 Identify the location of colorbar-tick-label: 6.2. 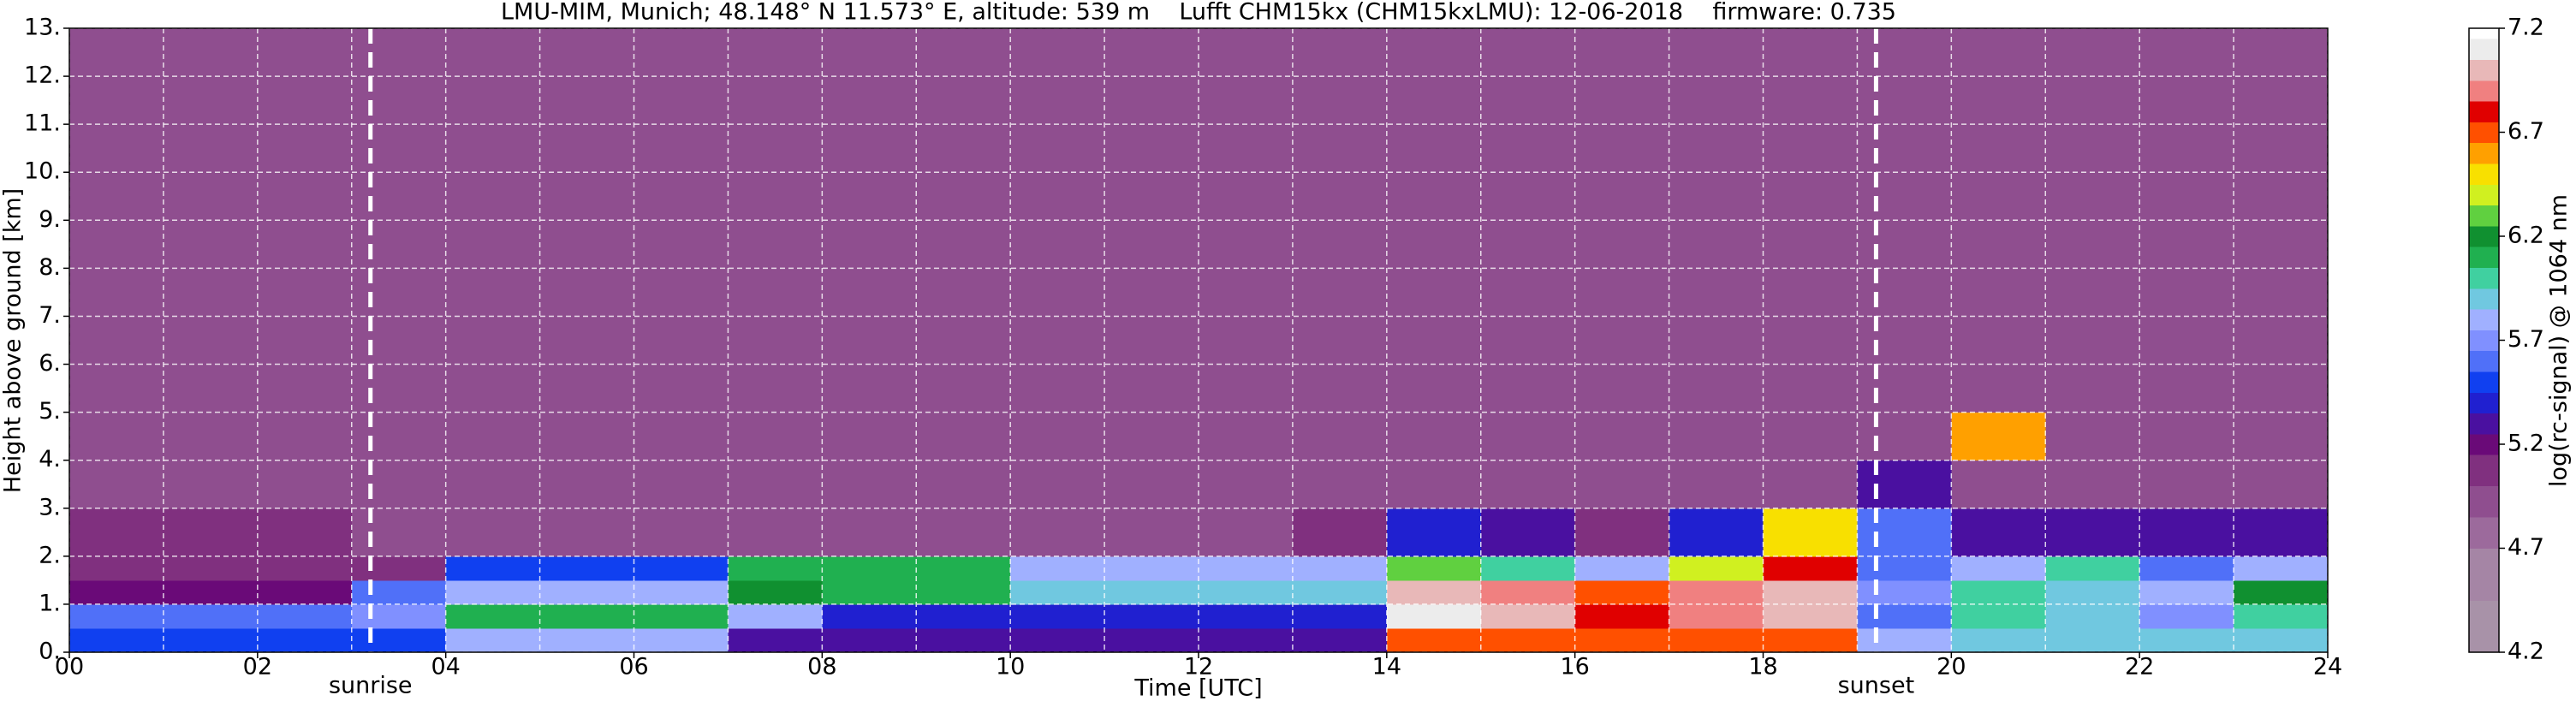
(2526, 236).